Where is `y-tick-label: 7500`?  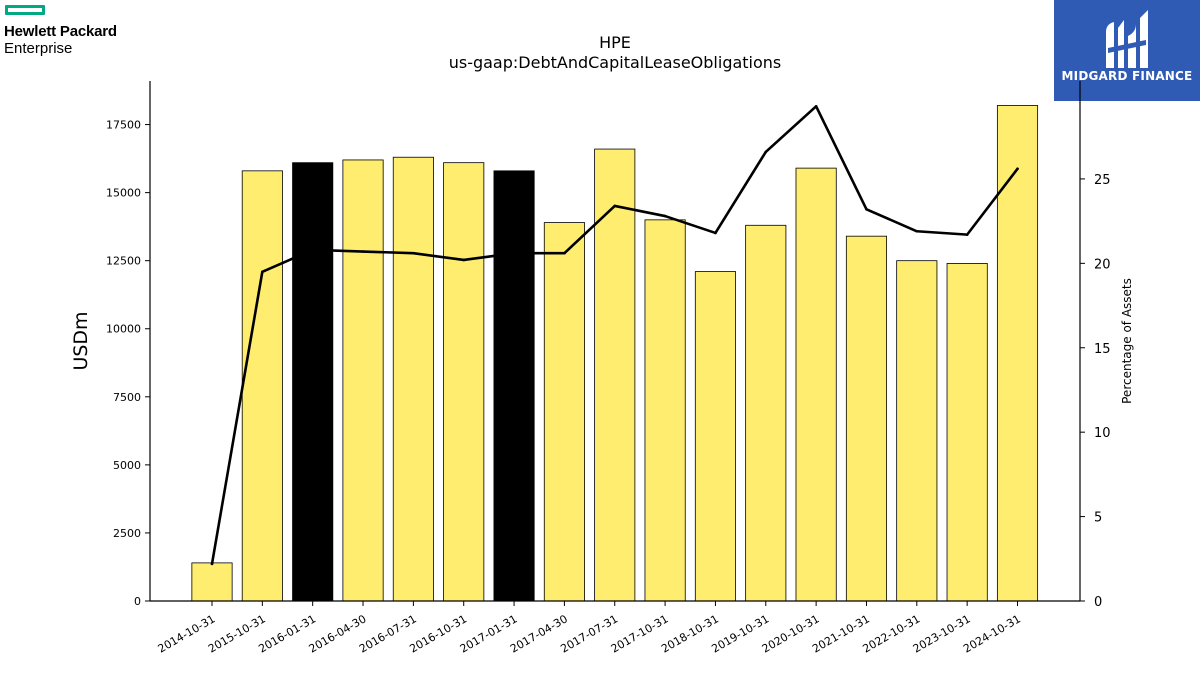
y-tick-label: 7500 is located at coordinates (127, 397).